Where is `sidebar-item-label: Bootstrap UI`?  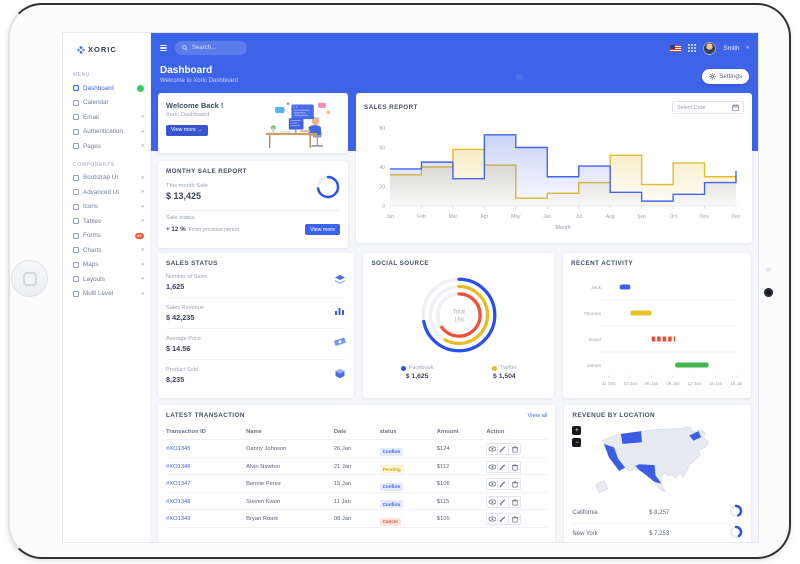 sidebar-item-label: Bootstrap UI is located at coordinates (100, 178).